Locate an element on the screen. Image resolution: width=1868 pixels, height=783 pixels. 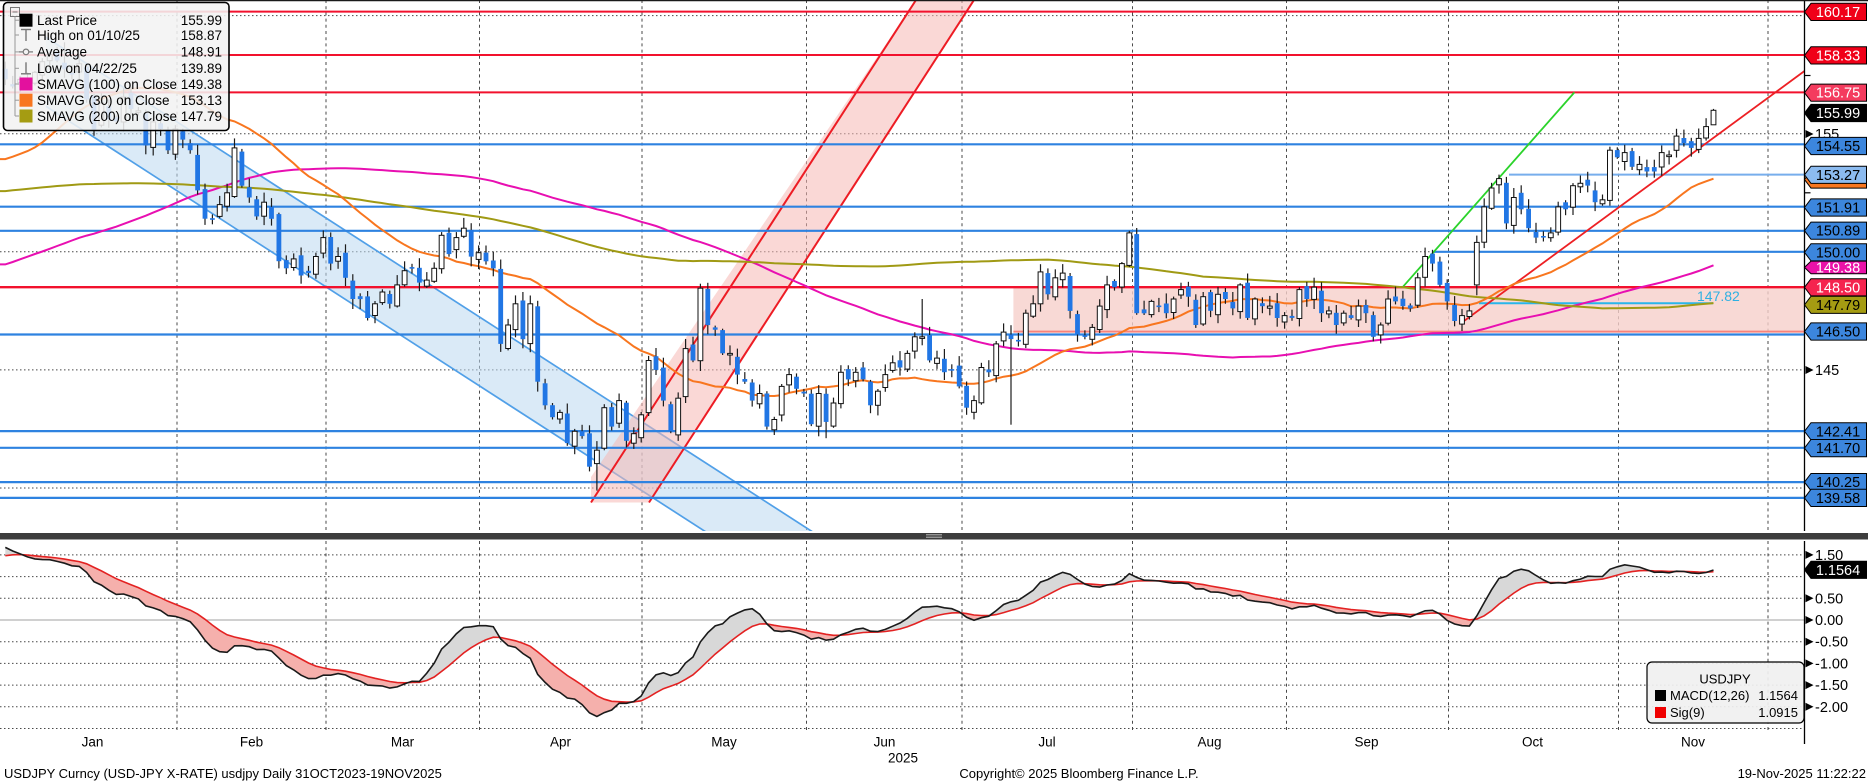
svg-text: Mar is located at coordinates (403, 742).